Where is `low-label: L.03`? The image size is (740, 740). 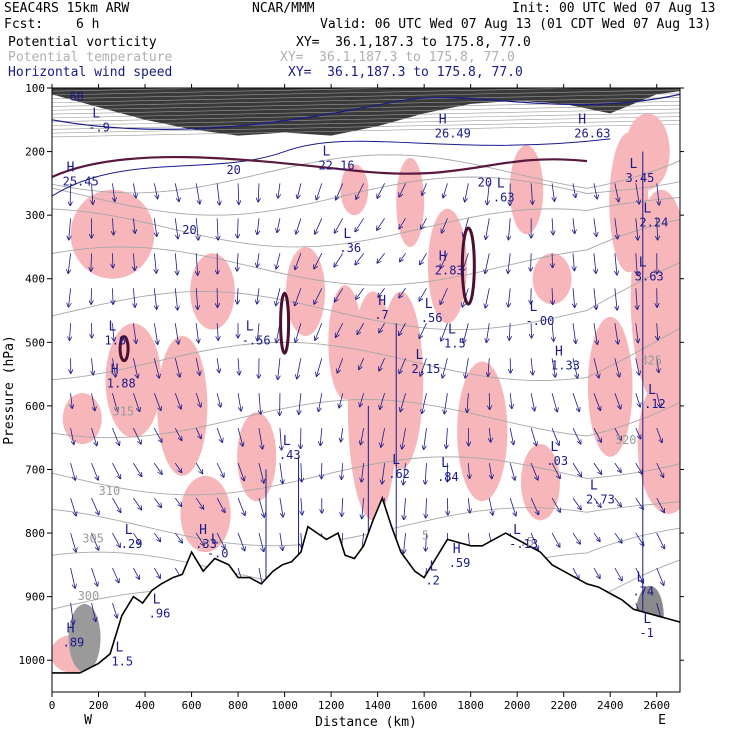
low-label: L.03 is located at coordinates (557, 454).